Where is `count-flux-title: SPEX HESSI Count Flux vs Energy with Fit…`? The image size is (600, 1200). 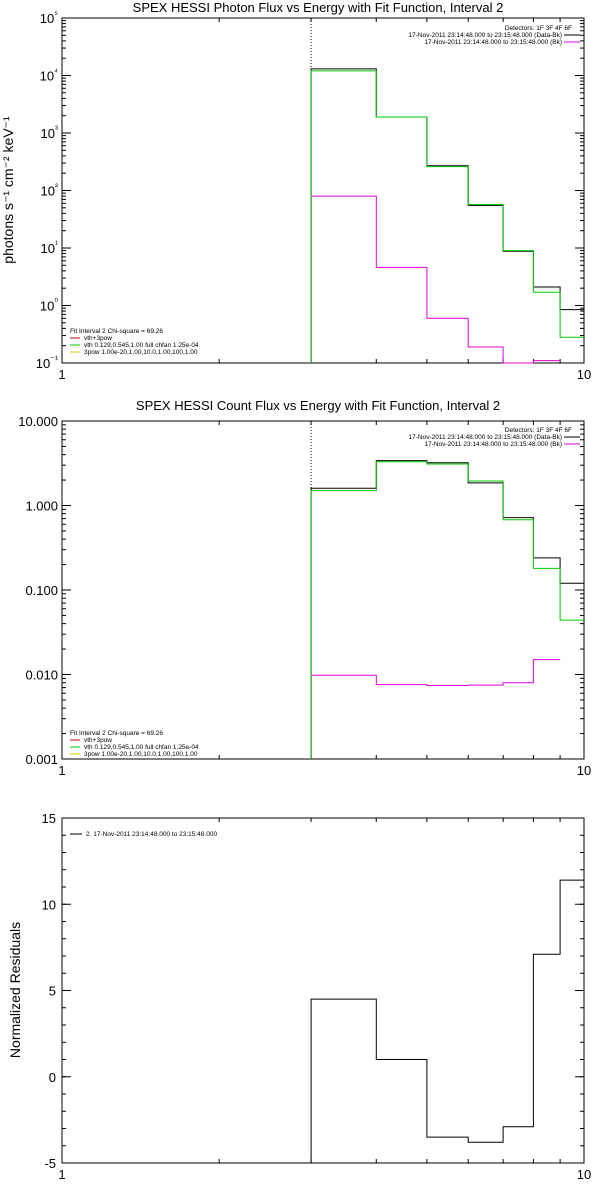 count-flux-title: SPEX HESSI Count Flux vs Energy with Fit… is located at coordinates (318, 405).